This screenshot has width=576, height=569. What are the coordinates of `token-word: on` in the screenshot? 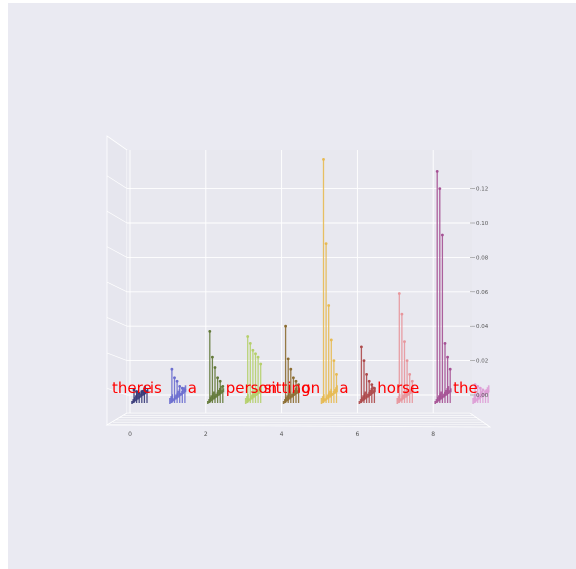 It's located at (311, 388).